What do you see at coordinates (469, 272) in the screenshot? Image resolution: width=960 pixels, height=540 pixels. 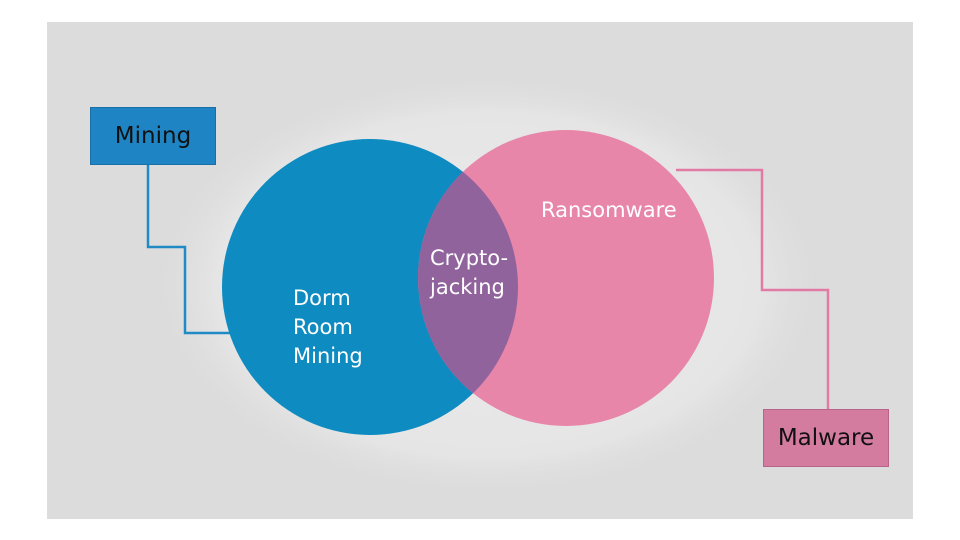 I see `cryptojacking-label: Crypto- jacking` at bounding box center [469, 272].